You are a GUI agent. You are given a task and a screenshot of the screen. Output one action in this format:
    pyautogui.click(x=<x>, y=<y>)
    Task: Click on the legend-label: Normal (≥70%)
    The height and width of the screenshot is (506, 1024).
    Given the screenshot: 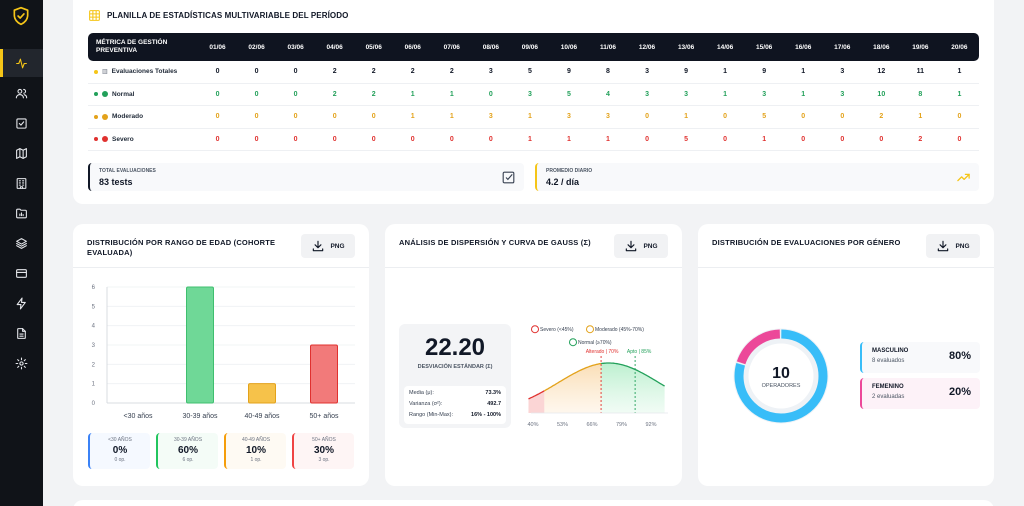 What is the action you would take?
    pyautogui.click(x=595, y=343)
    